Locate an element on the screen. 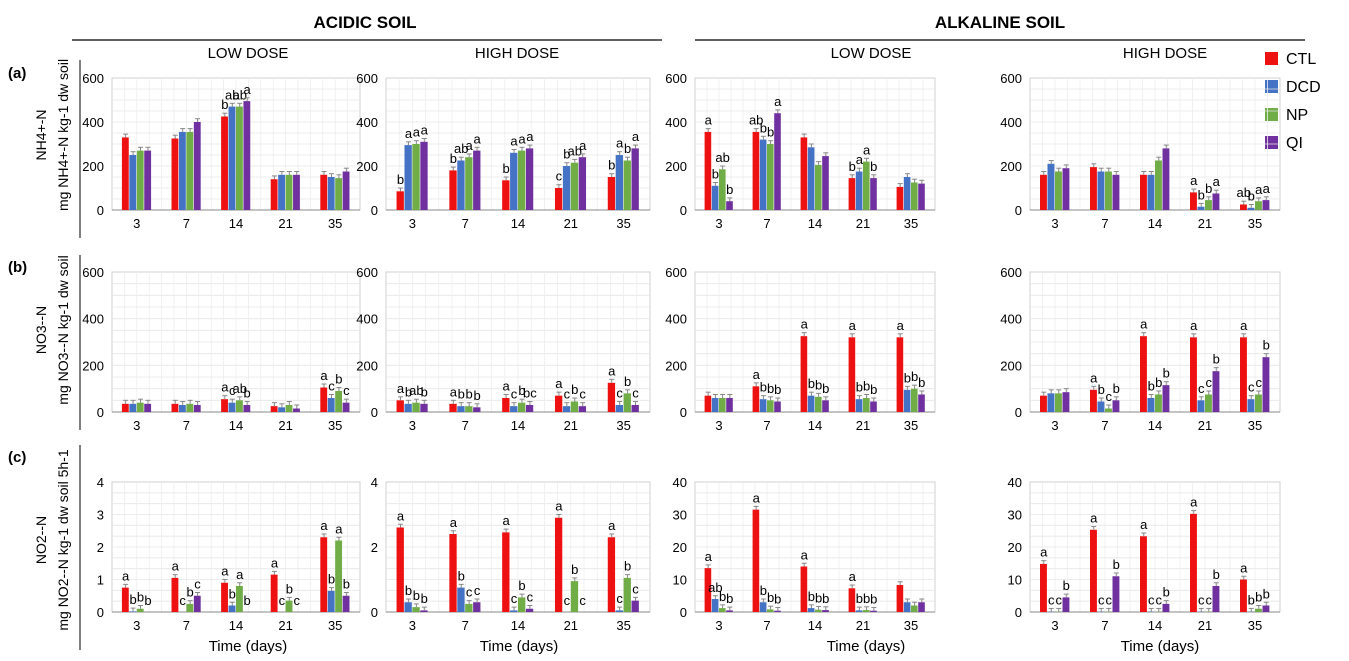 This screenshot has height=661, width=1349. y-tick-label: 30 is located at coordinates (1015, 515).